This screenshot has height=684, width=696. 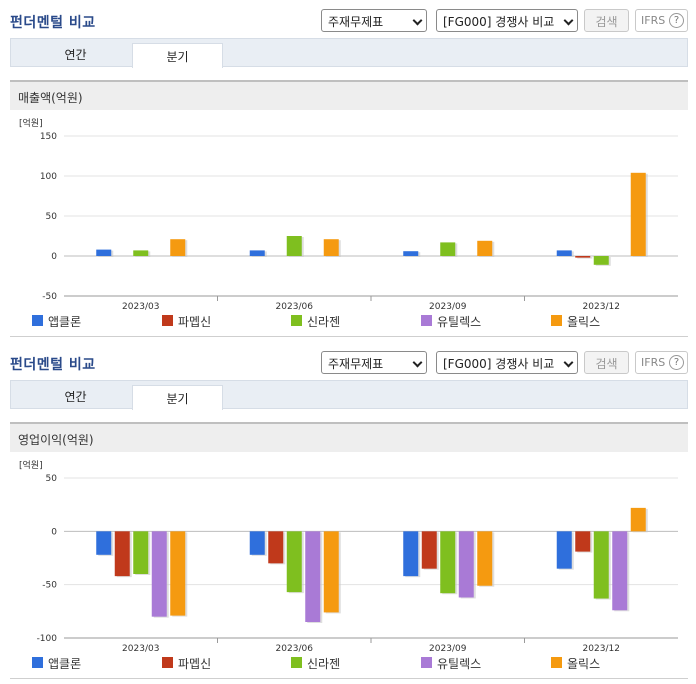 What do you see at coordinates (349, 437) in the screenshot?
I see `section-title: 영업이익(억원)` at bounding box center [349, 437].